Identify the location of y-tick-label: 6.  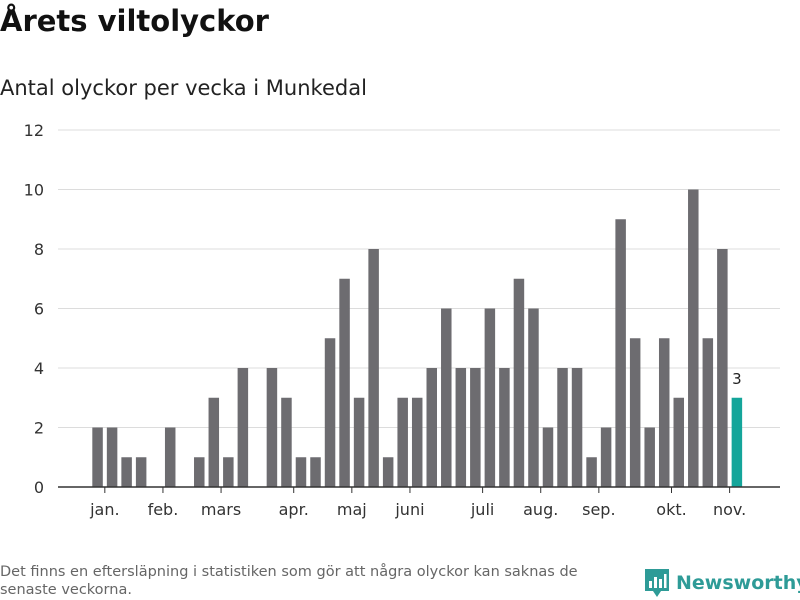
(39, 309).